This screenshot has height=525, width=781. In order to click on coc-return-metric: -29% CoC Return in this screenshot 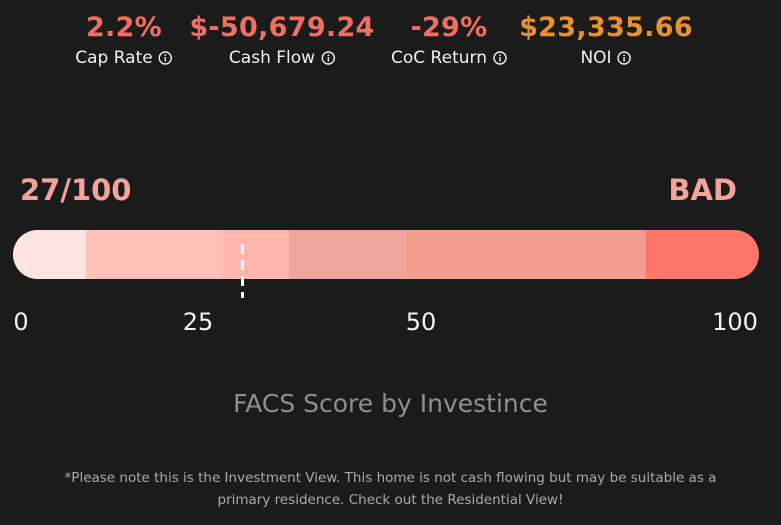, I will do `click(449, 38)`.